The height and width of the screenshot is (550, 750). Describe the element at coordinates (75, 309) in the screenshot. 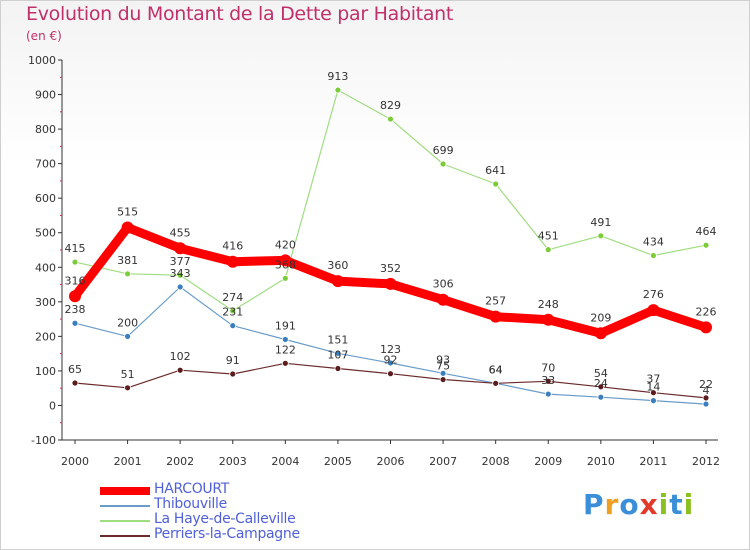

I see `data-label: 238` at that location.